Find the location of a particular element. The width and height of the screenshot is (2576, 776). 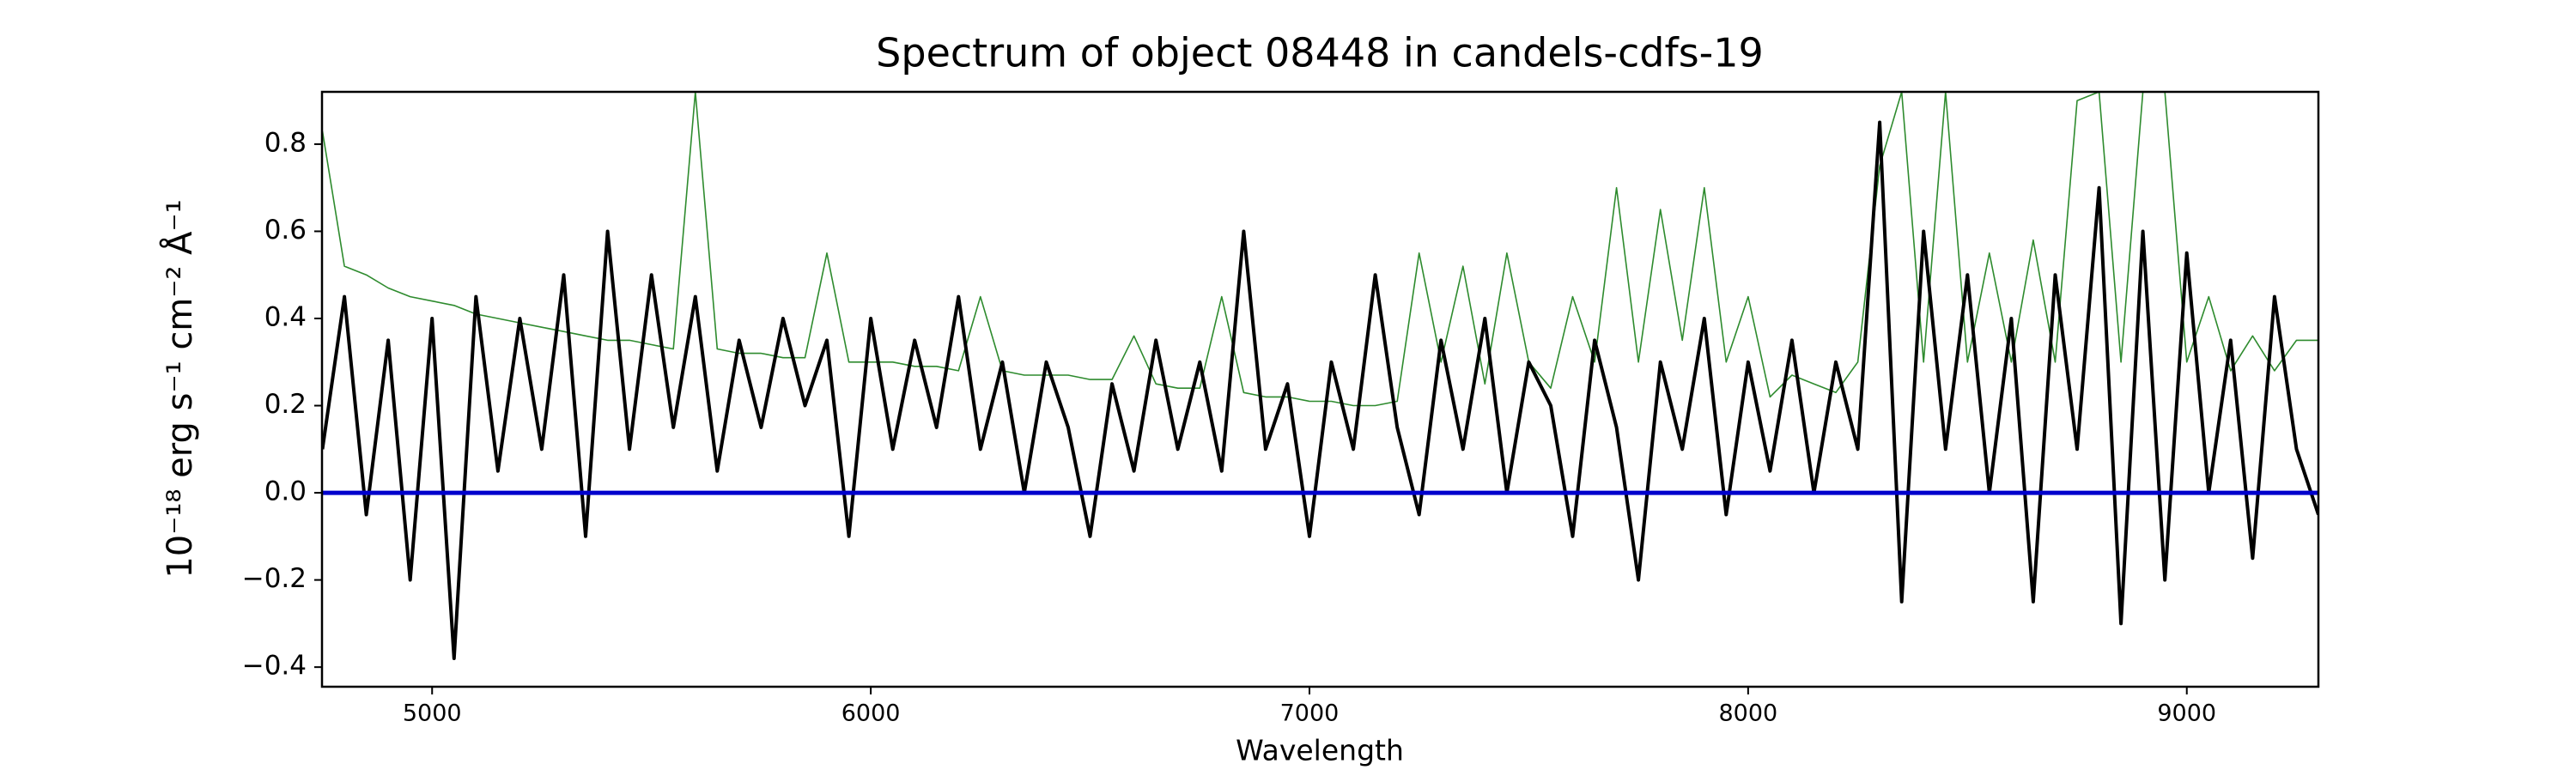

y-tick-label: −0.4 is located at coordinates (274, 667).